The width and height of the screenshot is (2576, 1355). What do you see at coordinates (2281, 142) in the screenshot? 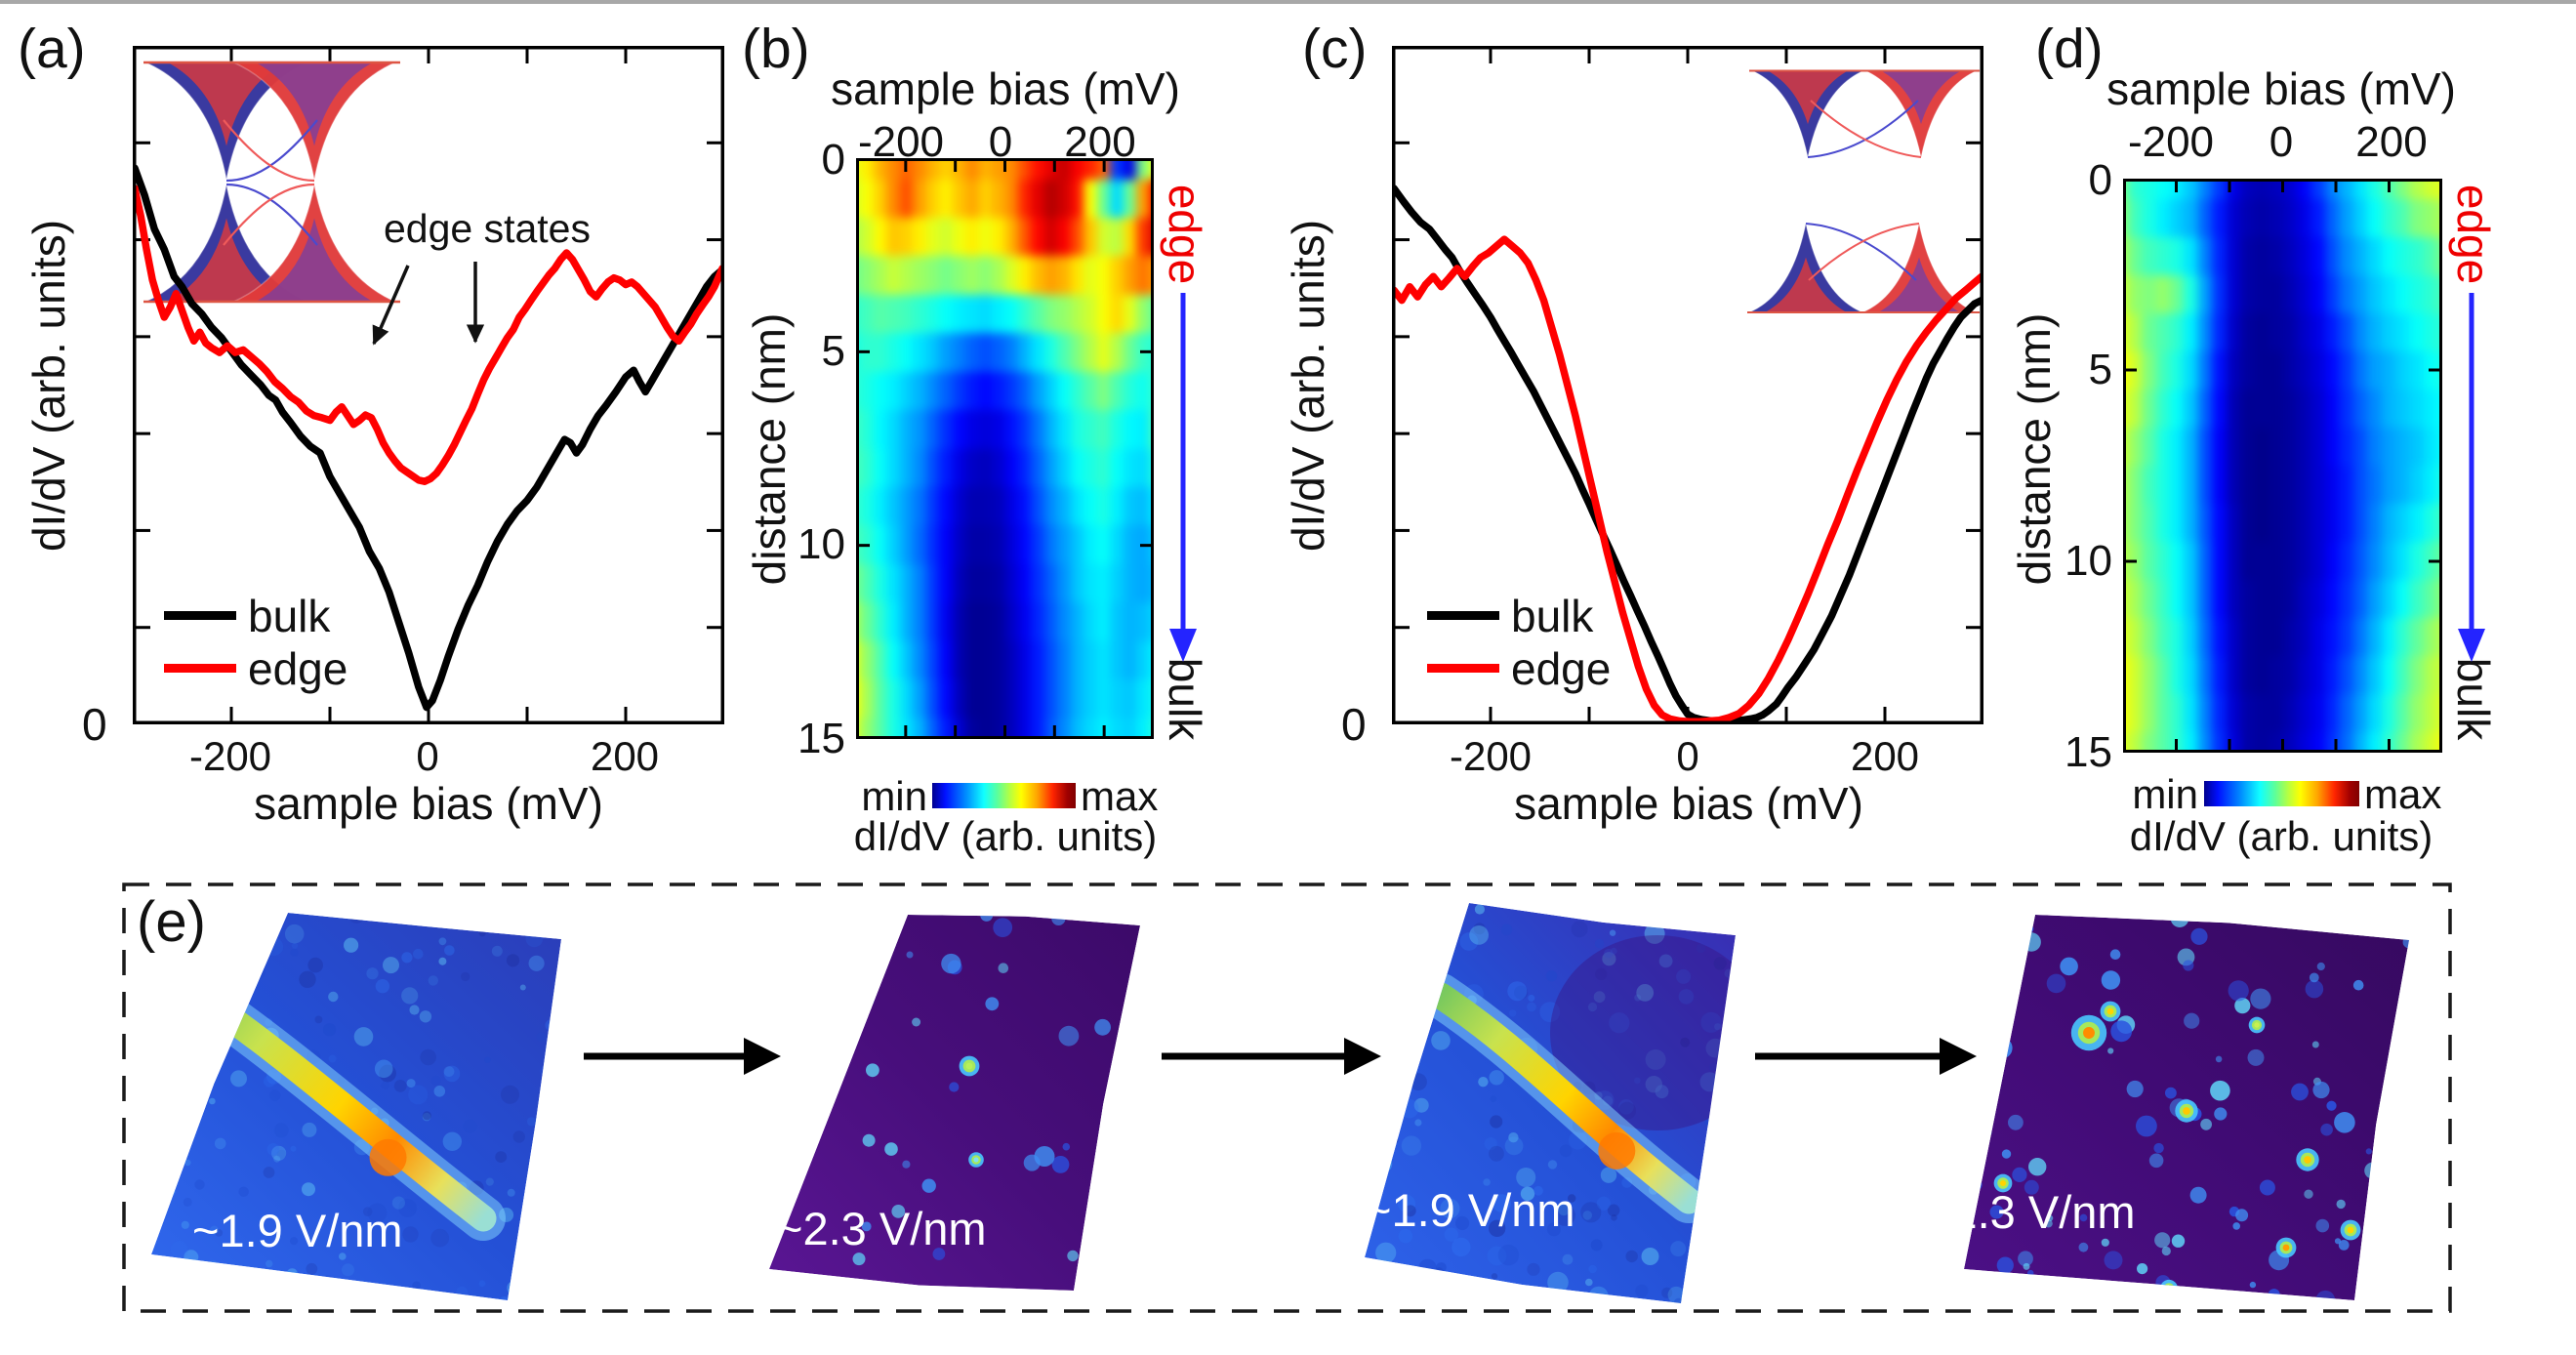
I see `panel-d-xtick-0: 0` at bounding box center [2281, 142].